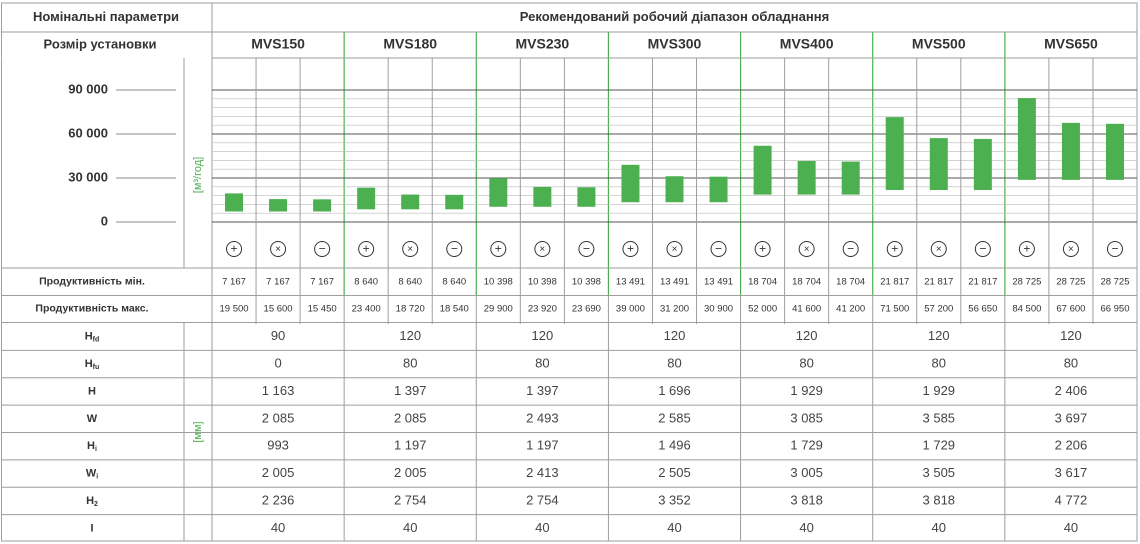  I want to click on perf-value: 23 920, so click(542, 308).